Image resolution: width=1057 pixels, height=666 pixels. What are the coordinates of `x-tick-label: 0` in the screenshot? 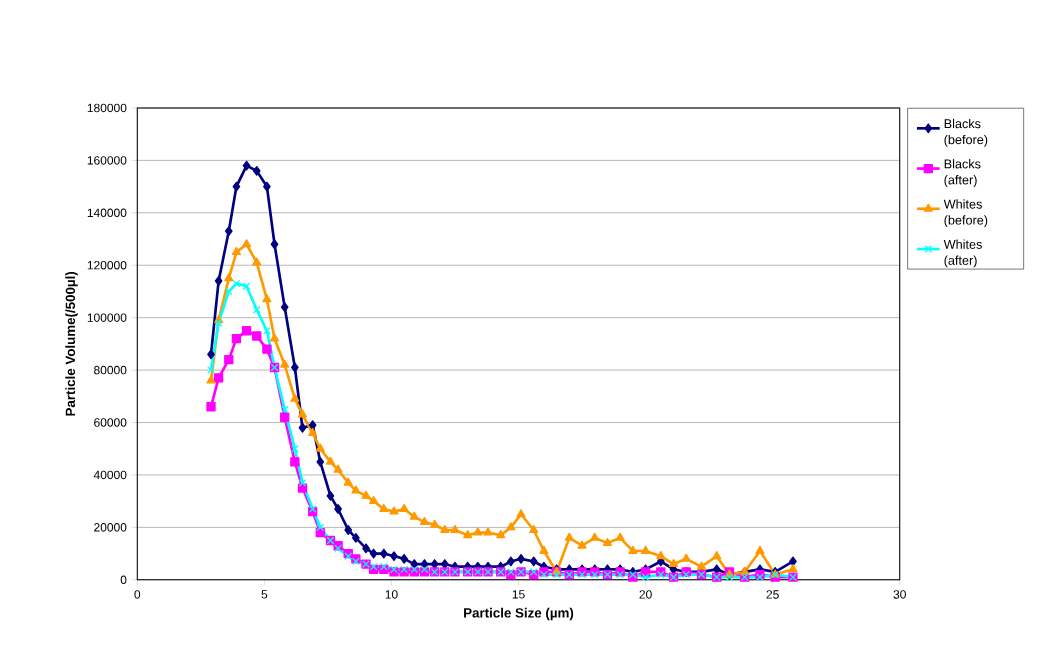 It's located at (137, 594).